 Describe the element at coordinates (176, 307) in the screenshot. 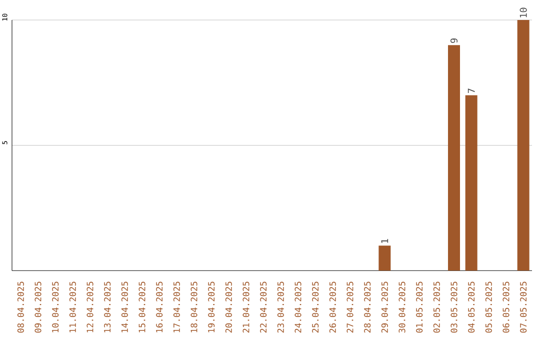

I see `x-tick-label: 17.04.2025` at that location.